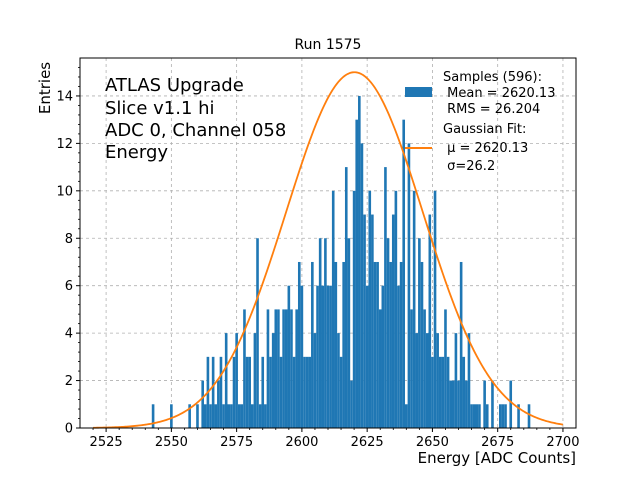 This screenshot has height=480, width=640. What do you see at coordinates (106, 442) in the screenshot?
I see `x-tick-label: 2525` at bounding box center [106, 442].